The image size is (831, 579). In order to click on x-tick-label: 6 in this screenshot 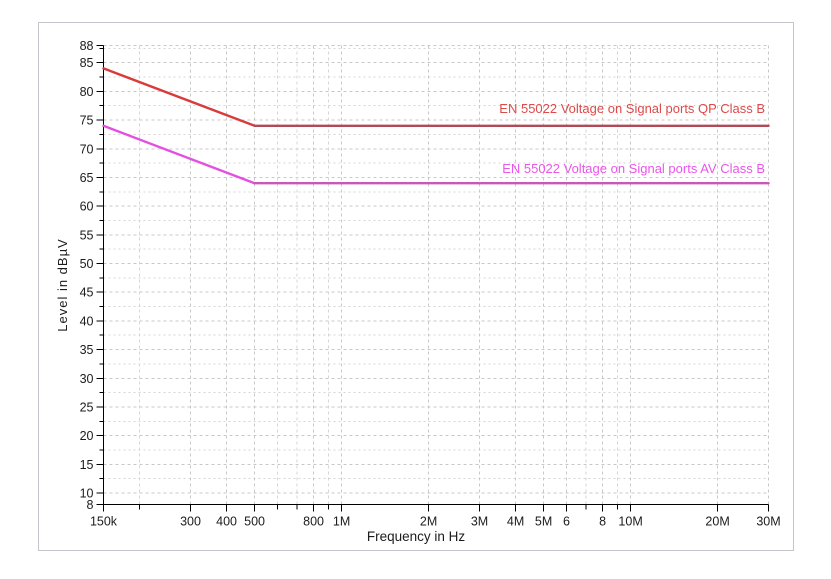, I will do `click(566, 522)`.